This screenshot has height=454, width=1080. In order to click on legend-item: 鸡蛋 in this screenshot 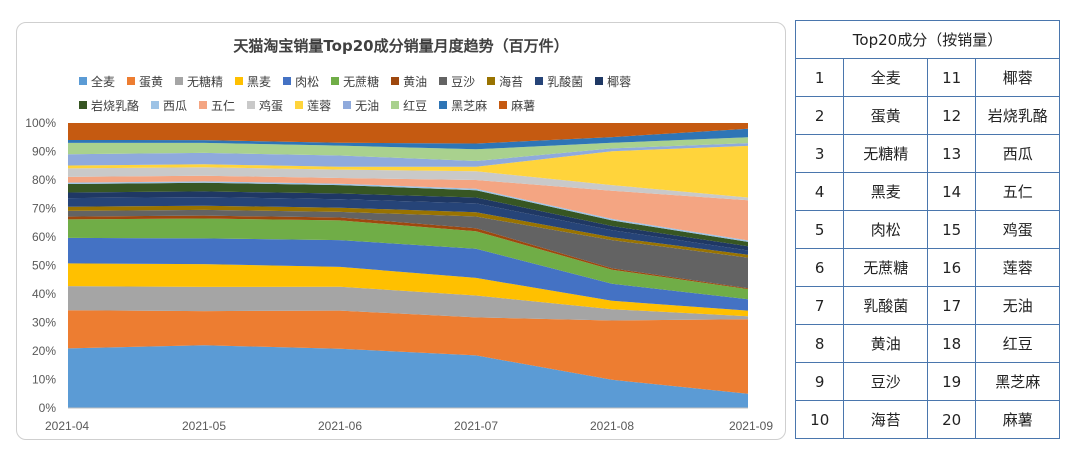, I will do `click(265, 105)`.